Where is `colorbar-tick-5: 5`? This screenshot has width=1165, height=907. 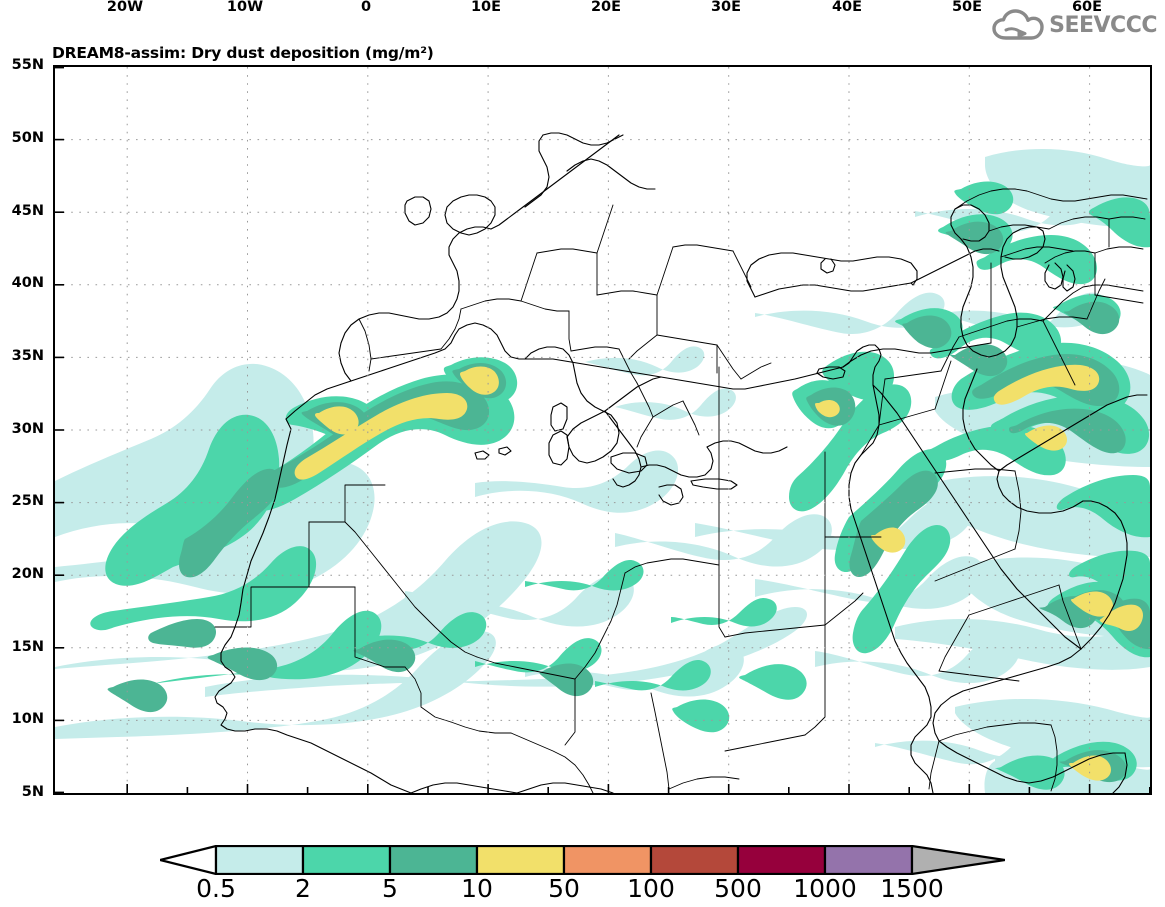 colorbar-tick-5: 5 is located at coordinates (390, 888).